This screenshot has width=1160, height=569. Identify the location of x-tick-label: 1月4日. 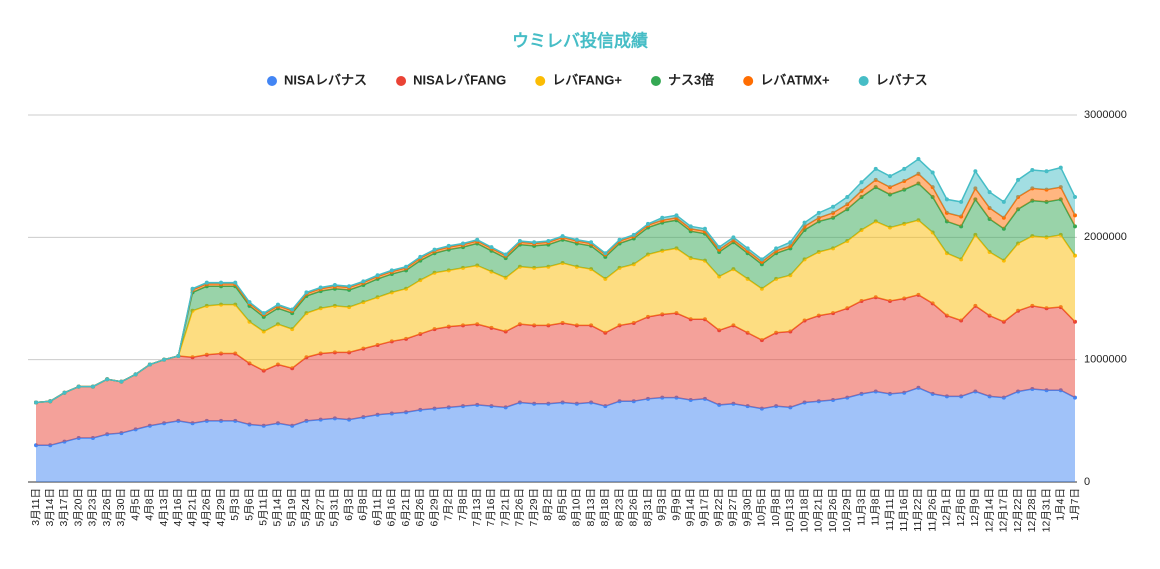
(1061, 504).